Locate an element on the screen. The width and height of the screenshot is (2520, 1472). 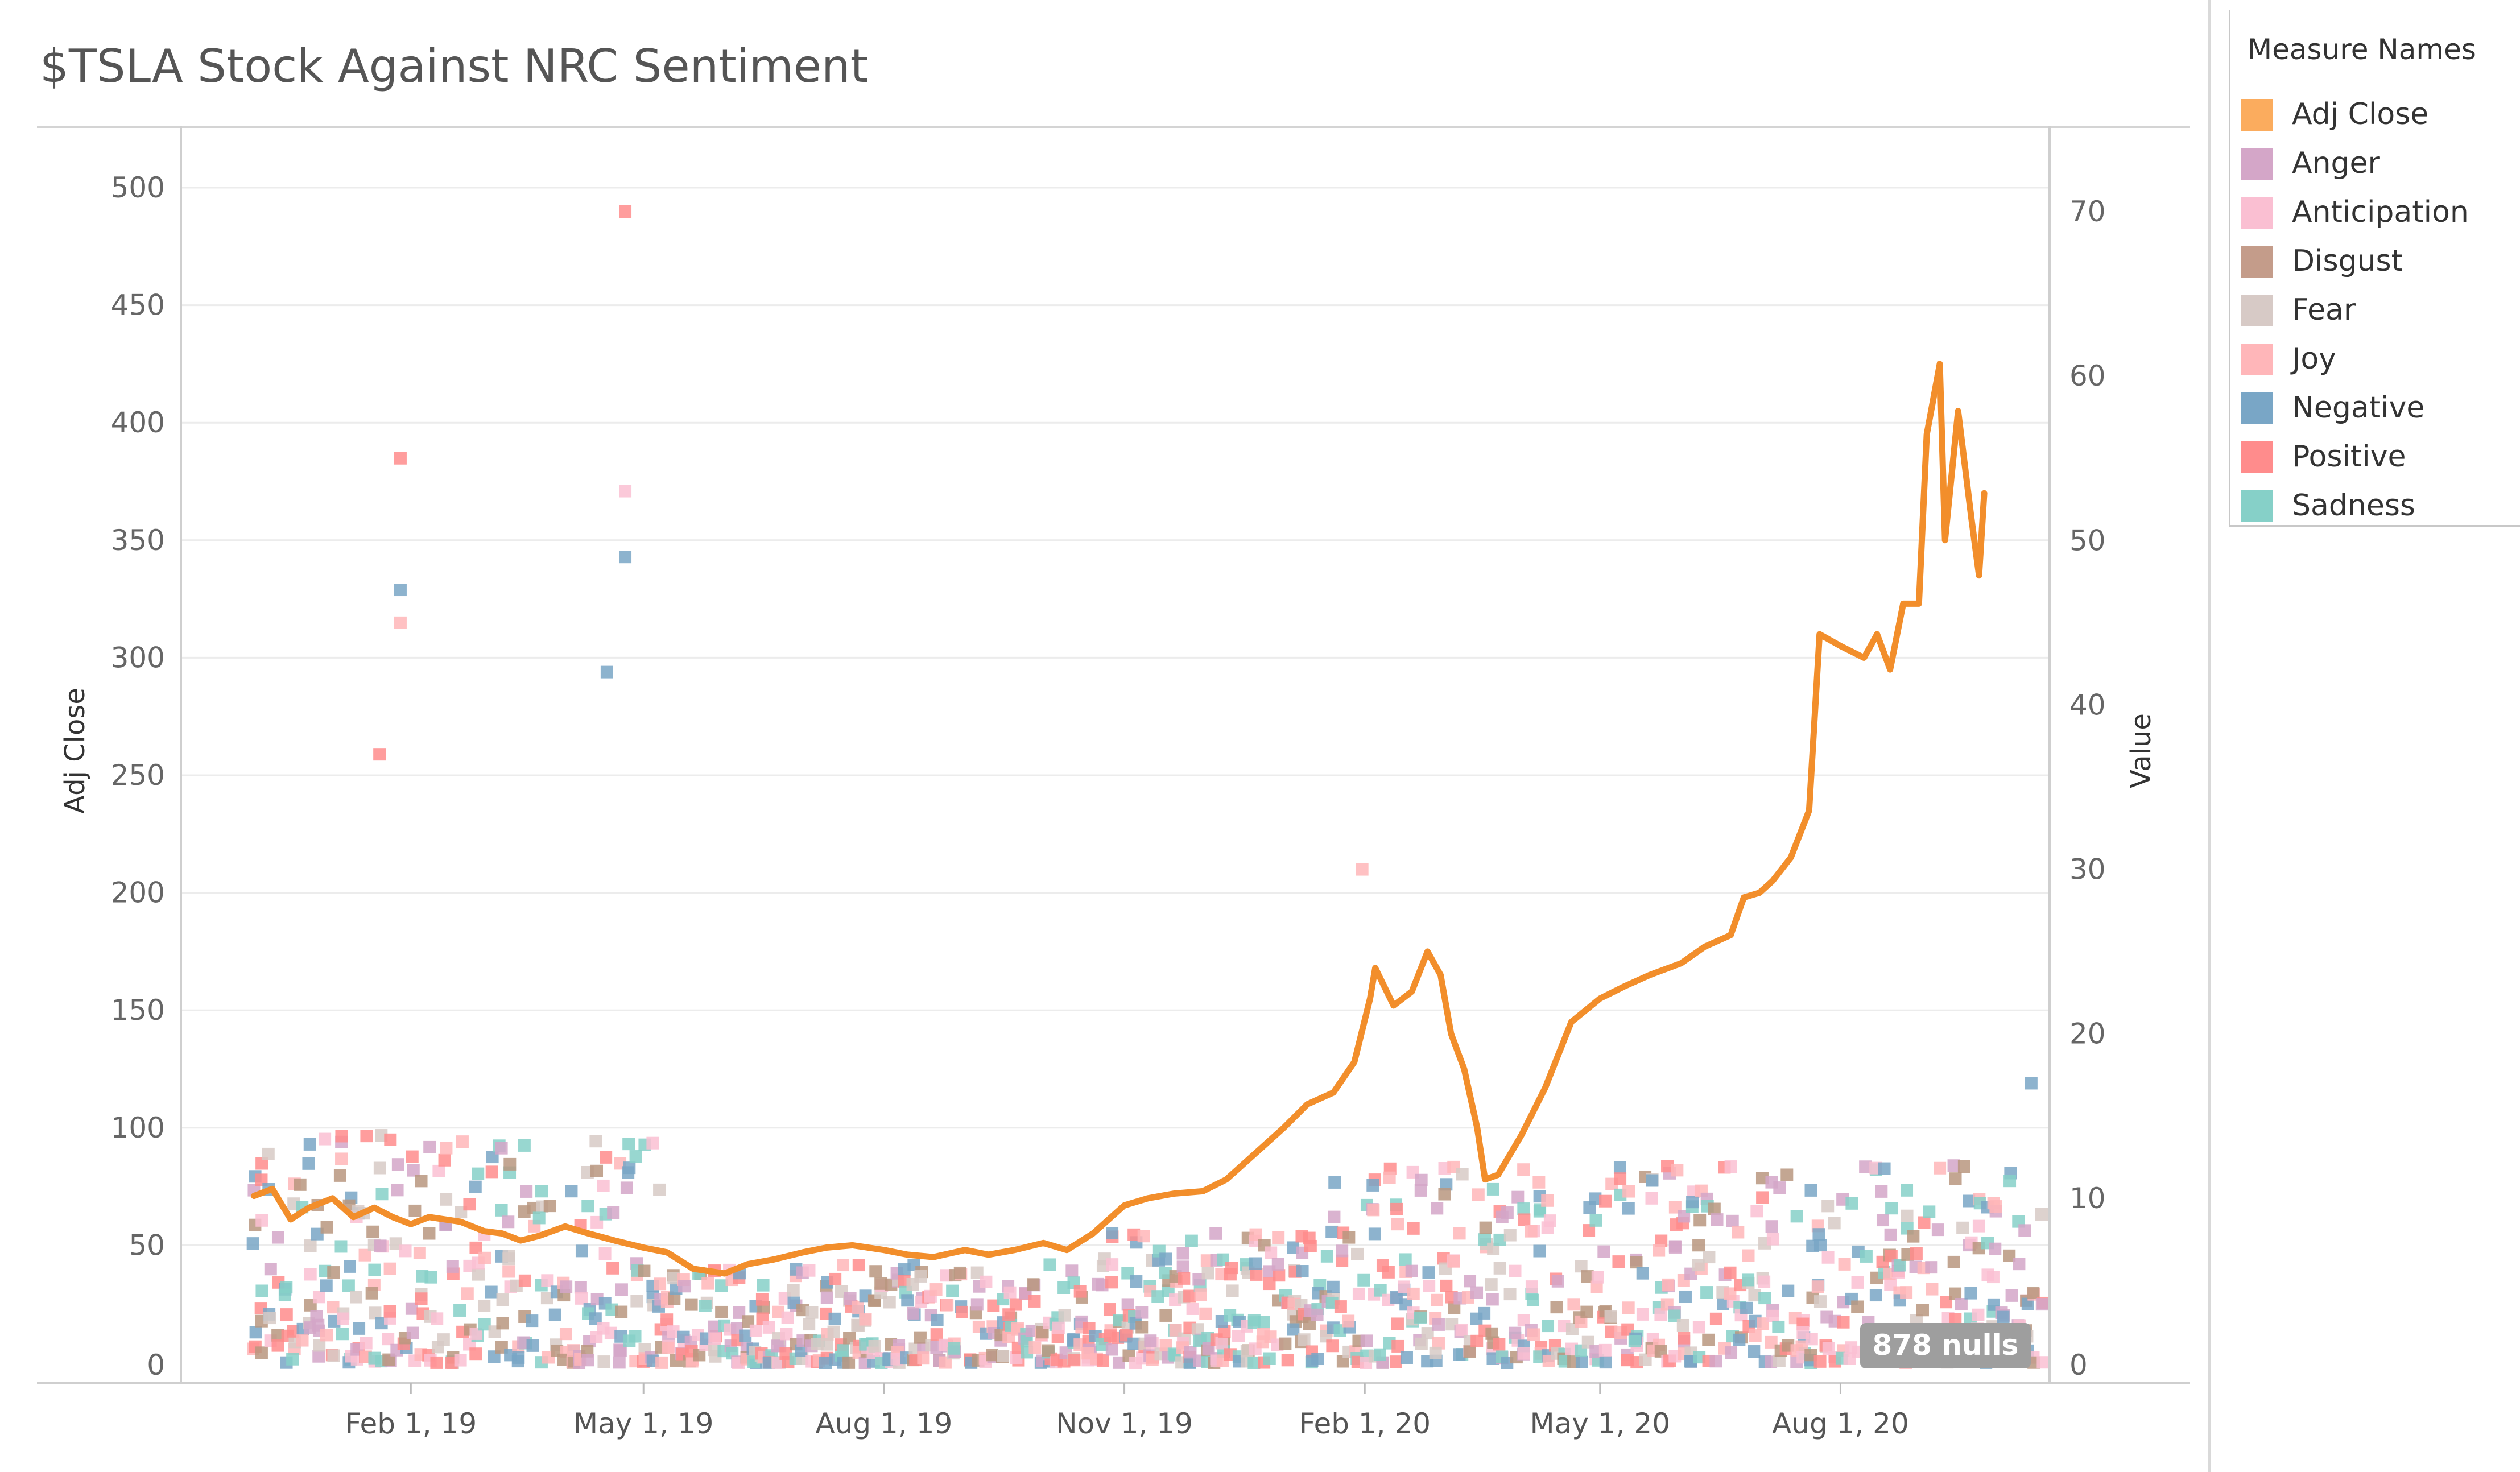
legend-item-disgust: Disgust is located at coordinates (2380, 262).